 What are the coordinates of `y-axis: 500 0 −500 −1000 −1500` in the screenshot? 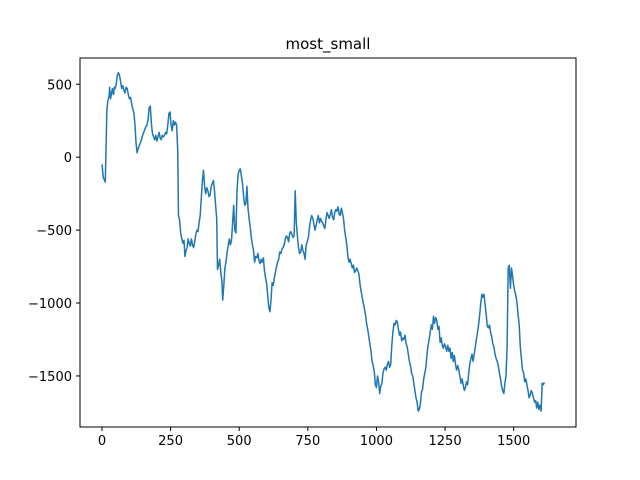 It's located at (54, 231).